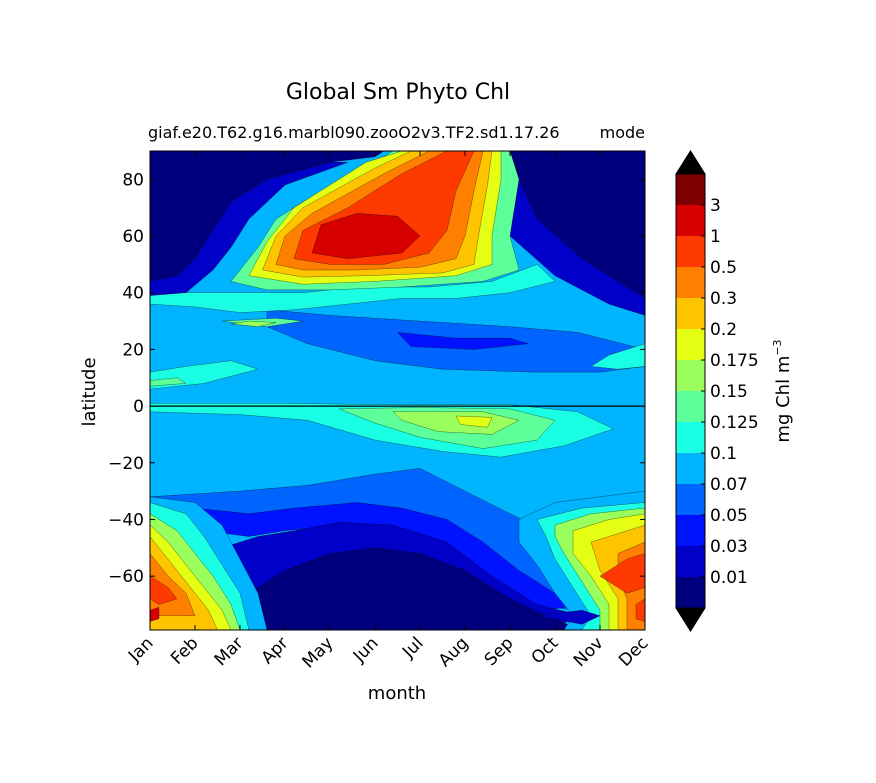 The image size is (876, 783). I want to click on colorbar-tick-label: 0.175, so click(734, 361).